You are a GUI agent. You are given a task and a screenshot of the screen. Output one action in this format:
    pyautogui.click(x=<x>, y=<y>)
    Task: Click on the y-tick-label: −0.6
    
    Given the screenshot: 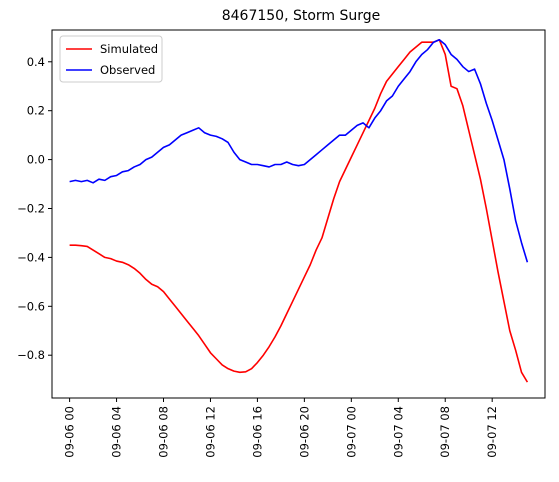 What is the action you would take?
    pyautogui.click(x=31, y=306)
    